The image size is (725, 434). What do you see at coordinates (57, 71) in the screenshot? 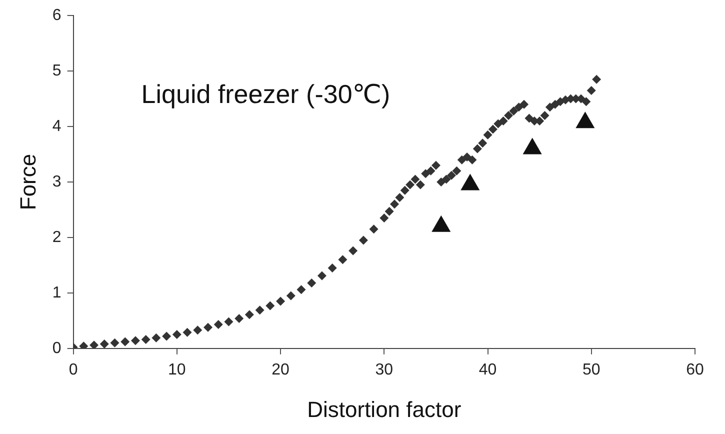
I see `y-tick-label: 5` at bounding box center [57, 71].